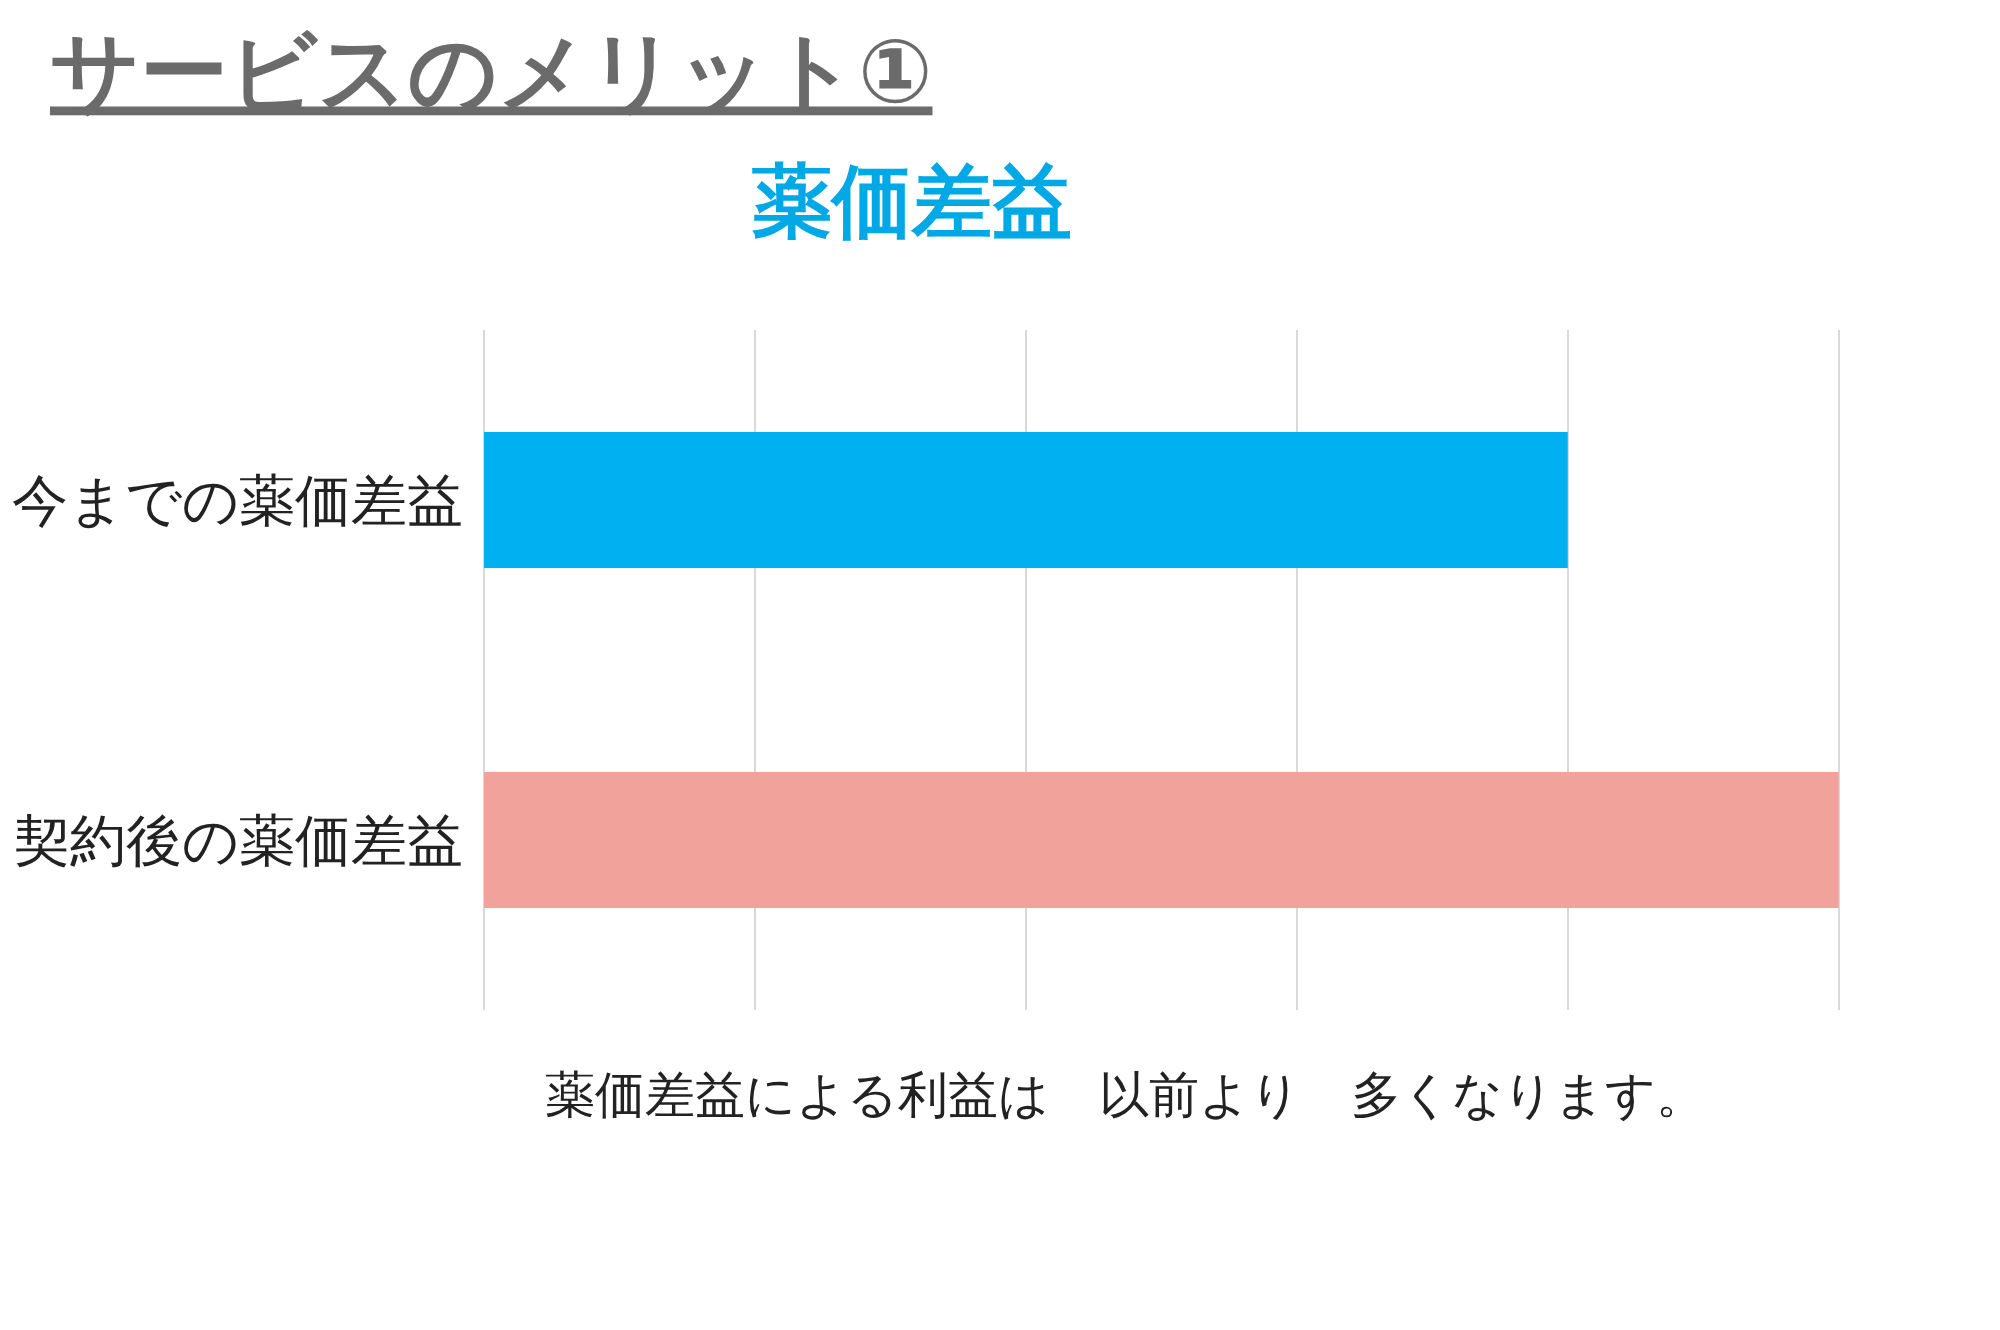 The image size is (2000, 1330). What do you see at coordinates (1125, 1095) in the screenshot?
I see `text: 薬価差益による利益は 以前より 多くなります。` at bounding box center [1125, 1095].